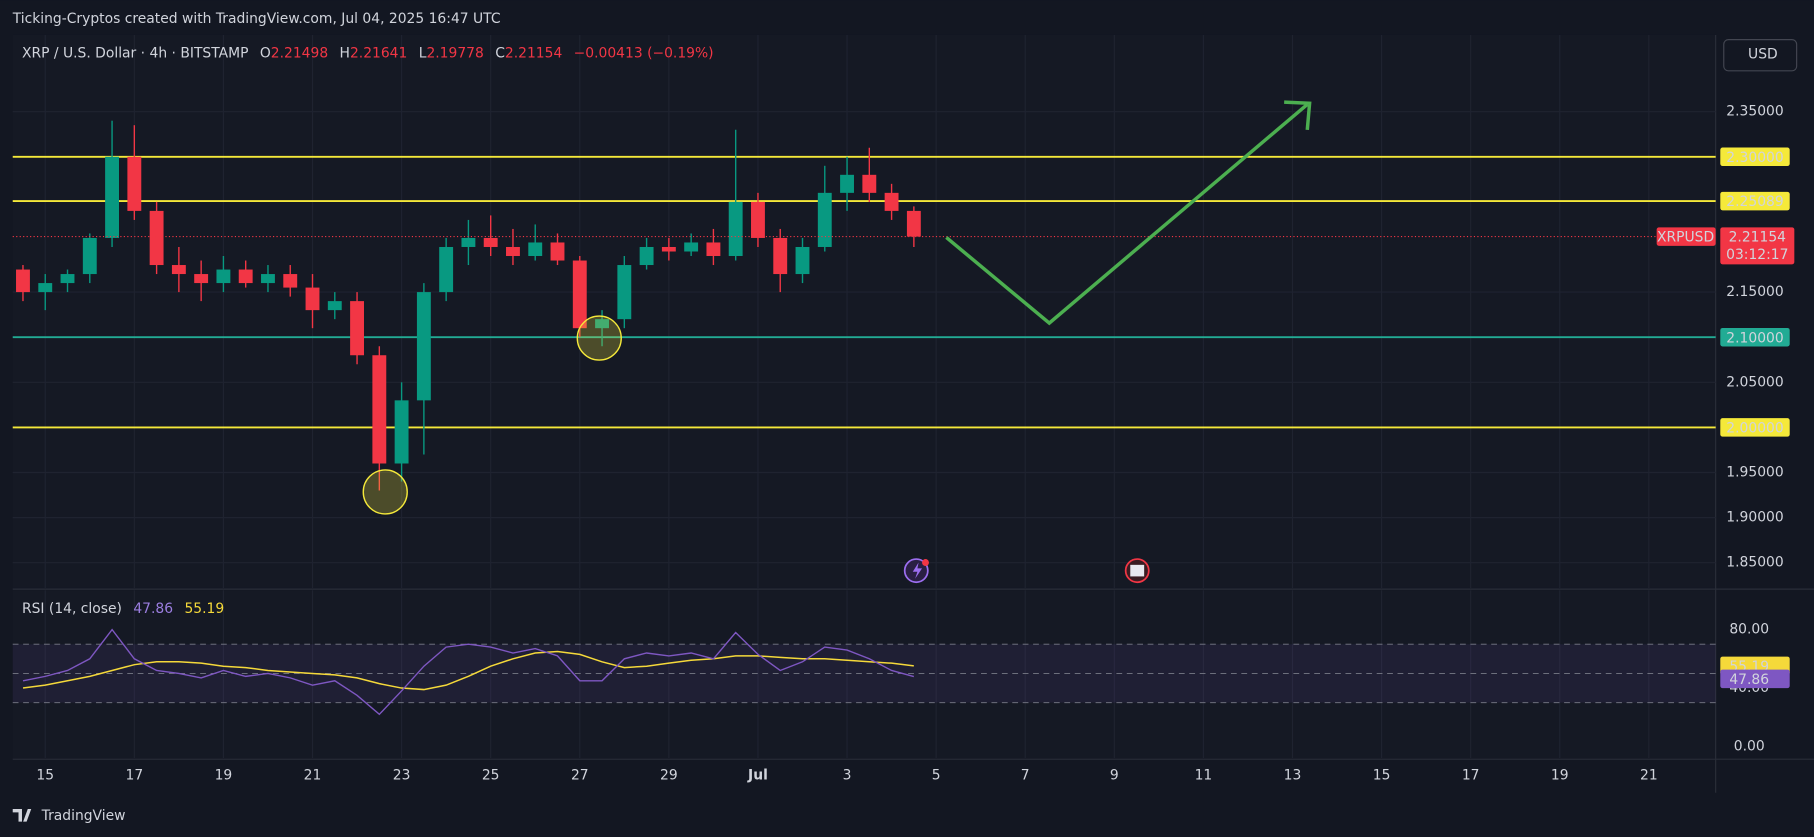  What do you see at coordinates (847, 775) in the screenshot?
I see `x-tick-label: 3` at bounding box center [847, 775].